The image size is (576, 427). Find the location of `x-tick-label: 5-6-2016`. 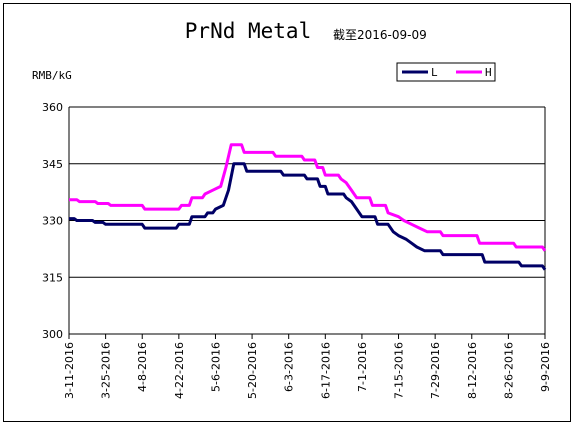

x-tick-label: 5-6-2016 is located at coordinates (215, 367).